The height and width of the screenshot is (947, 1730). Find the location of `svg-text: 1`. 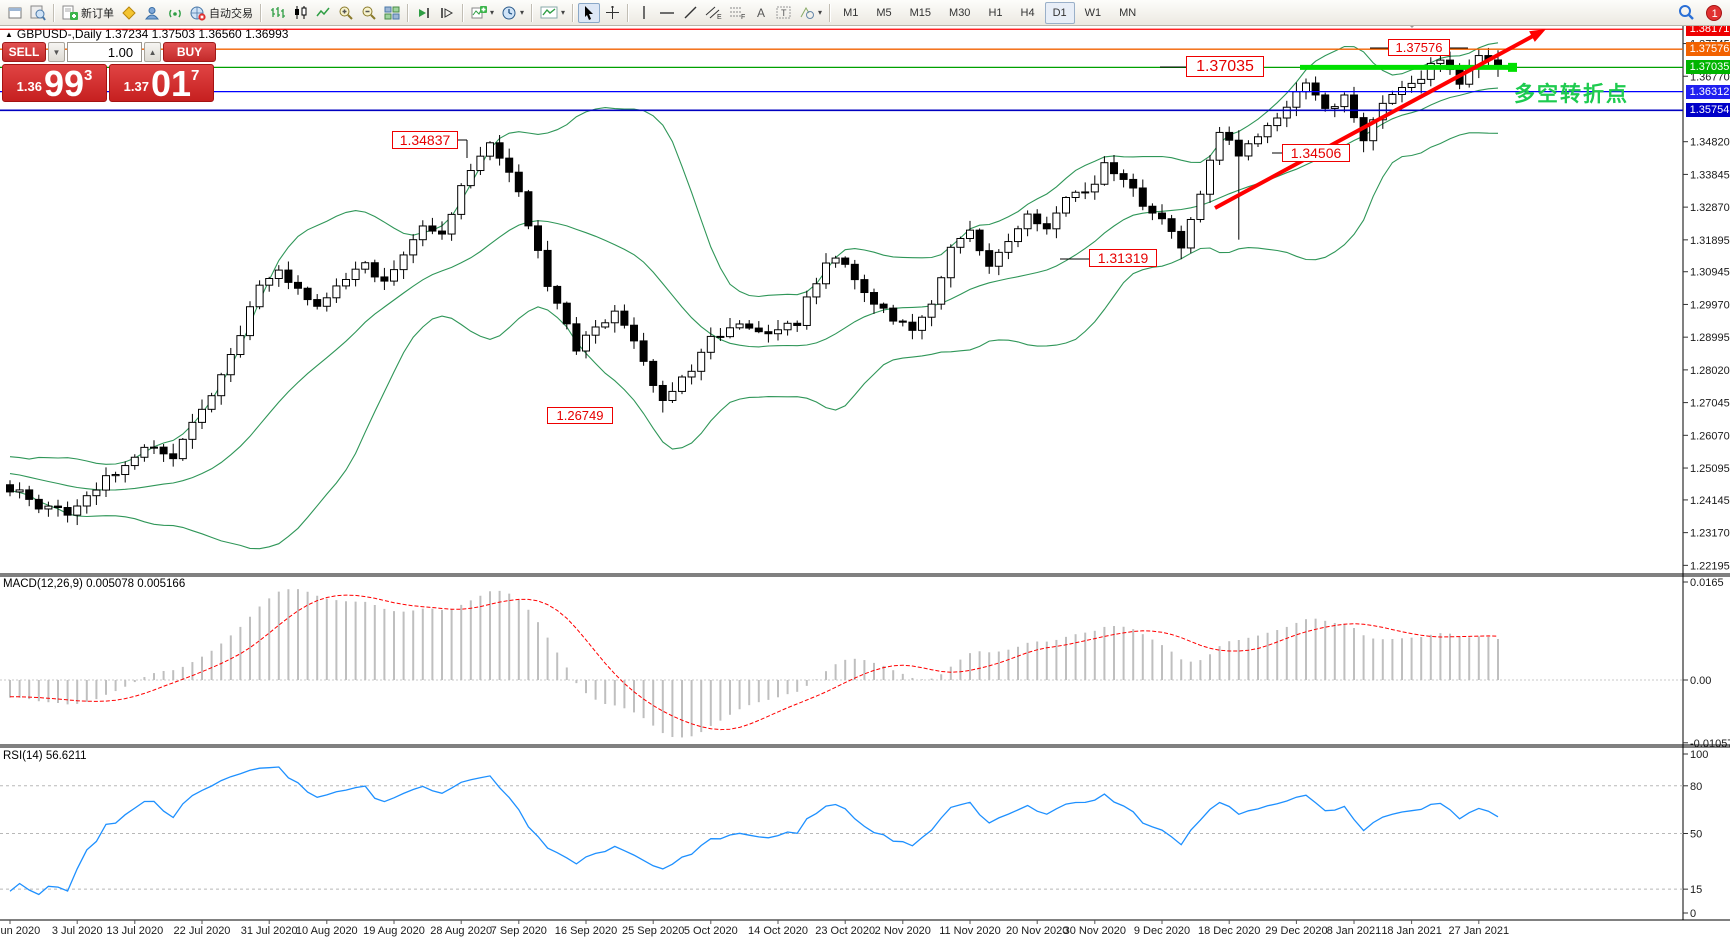

svg-text: 1 is located at coordinates (1715, 14).